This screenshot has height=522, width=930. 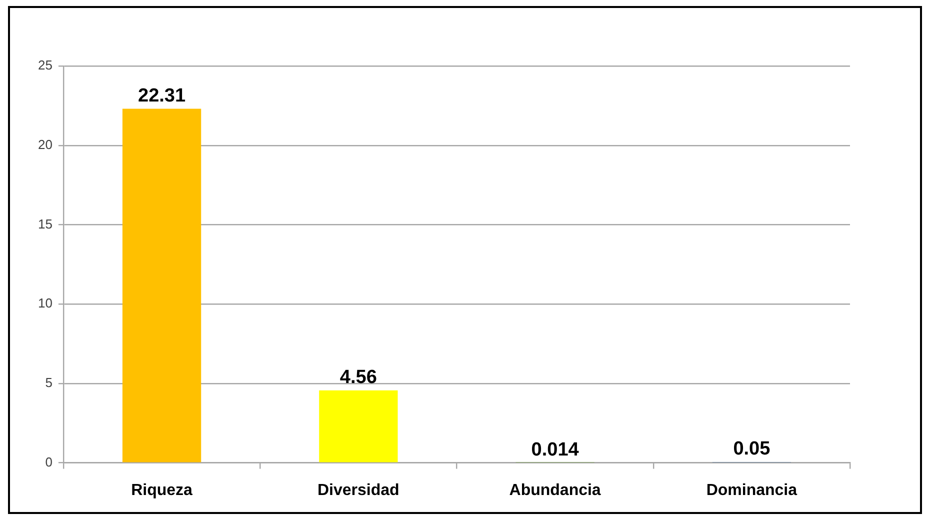 I want to click on data-label: 4.56, so click(x=358, y=377).